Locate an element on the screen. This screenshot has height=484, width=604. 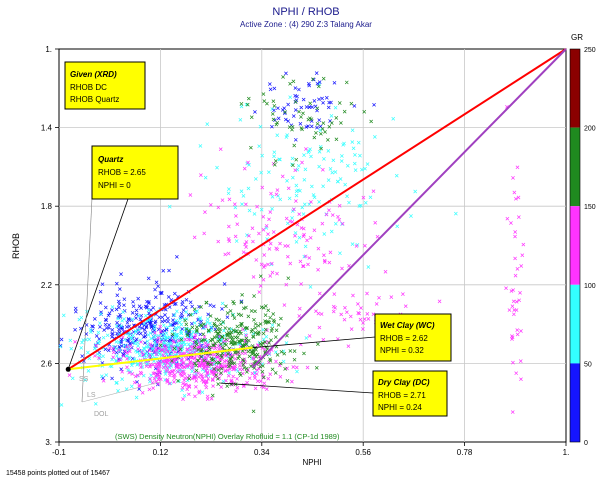
overlay-label-dol: DOL is located at coordinates (101, 414).